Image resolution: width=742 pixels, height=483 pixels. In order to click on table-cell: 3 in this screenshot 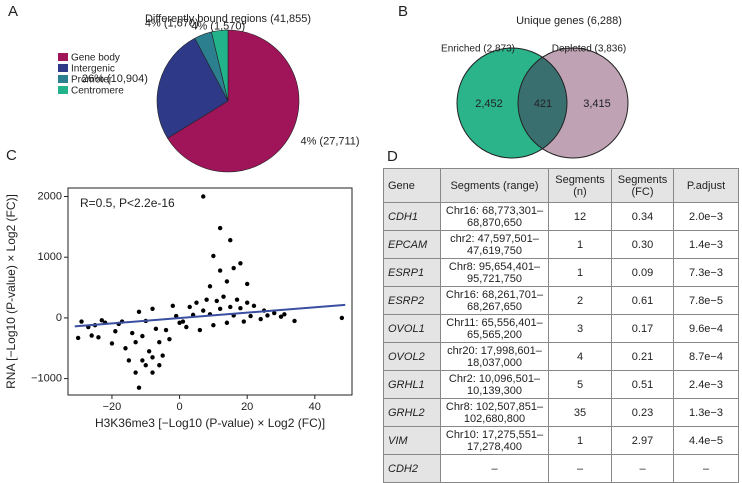, I will do `click(580, 328)`.